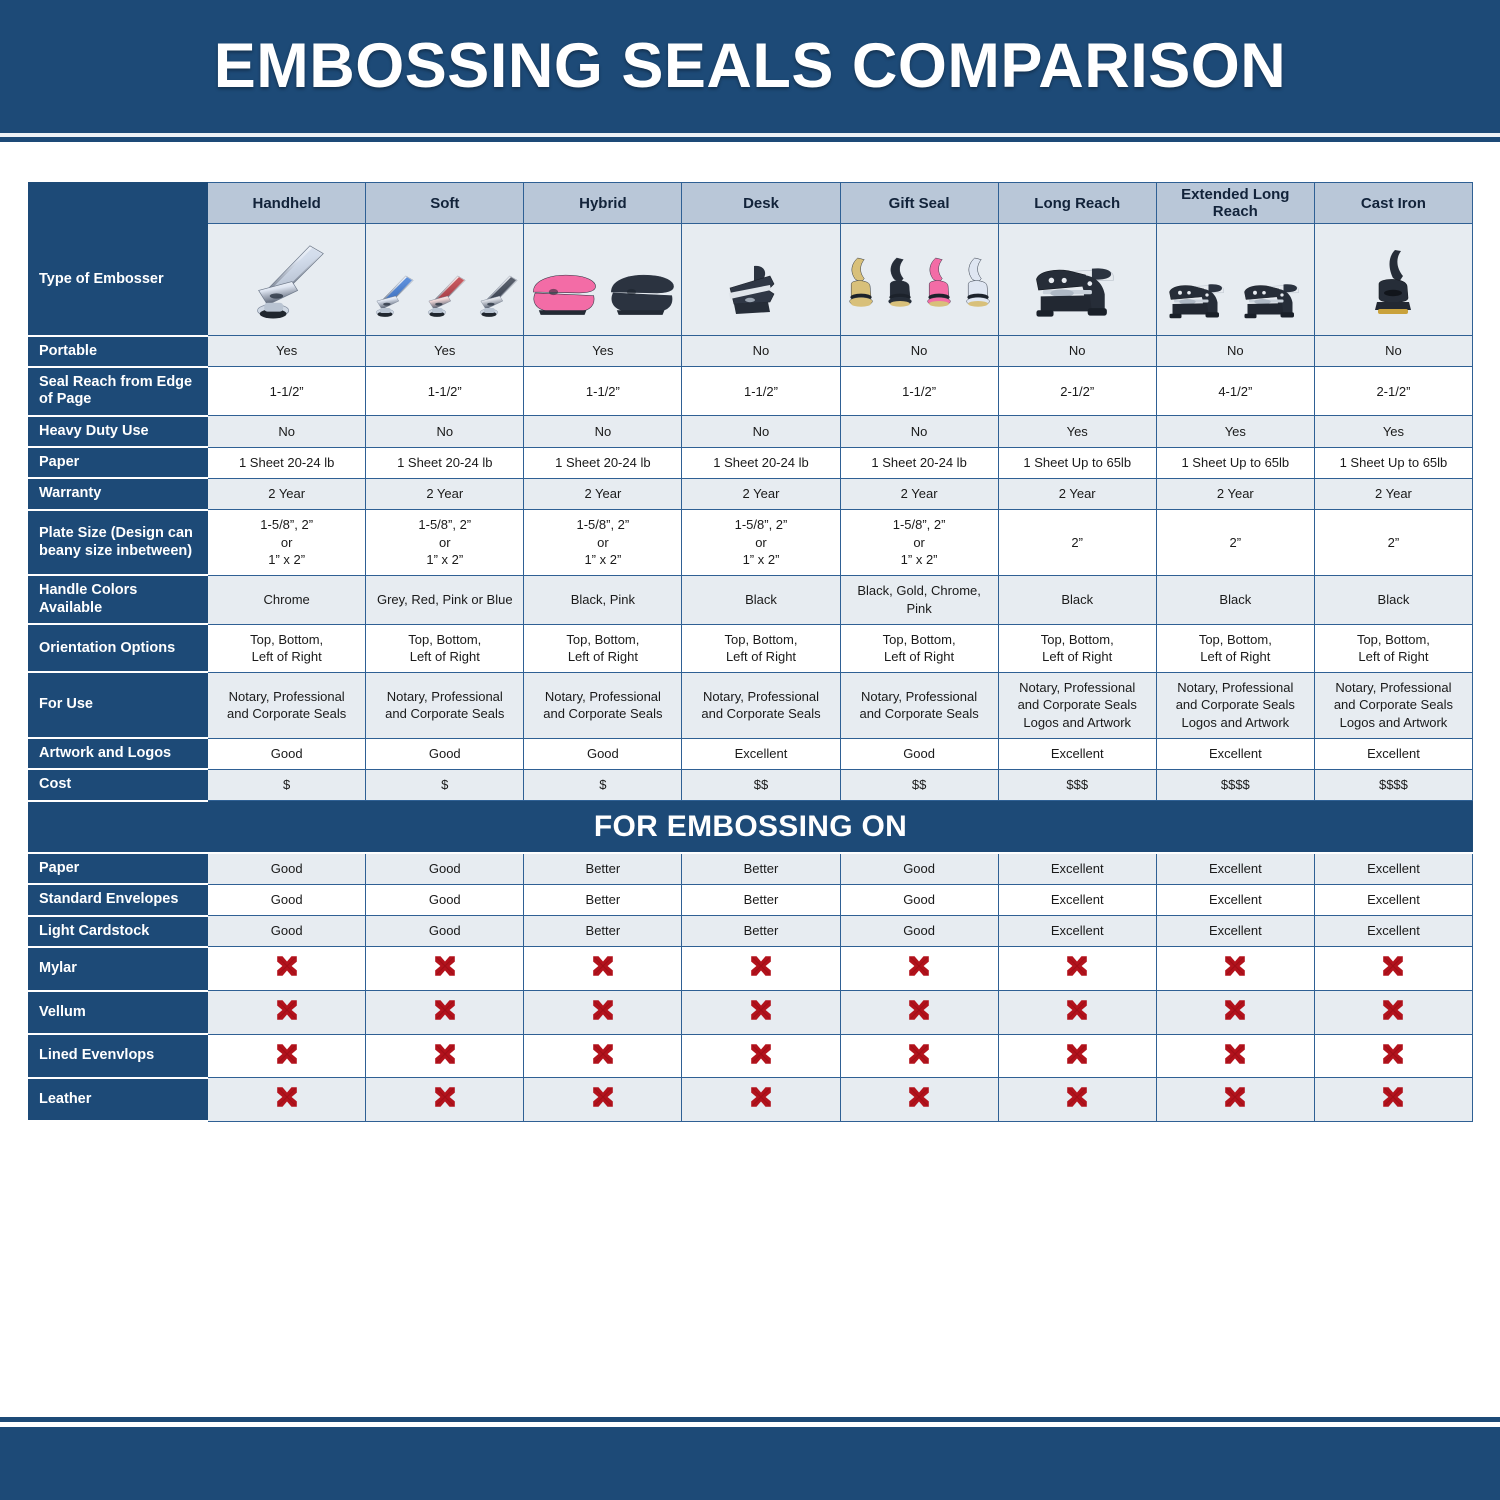 Image resolution: width=1500 pixels, height=1500 pixels. What do you see at coordinates (1235, 391) in the screenshot?
I see `cell-seal-reach-from-edge-of-page-col7: 4-1/2”` at bounding box center [1235, 391].